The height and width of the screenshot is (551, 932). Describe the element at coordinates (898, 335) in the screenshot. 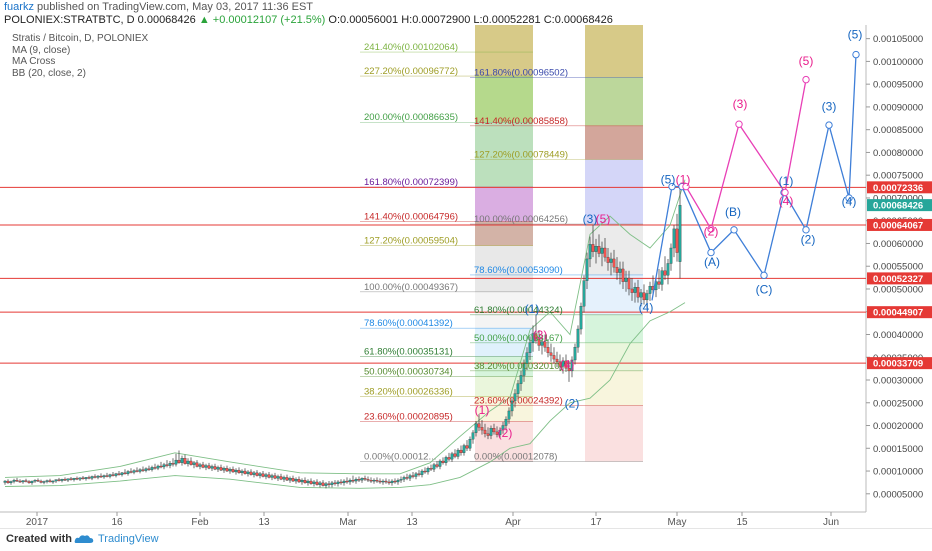

I see `y-tick-label: 0.00040000` at that location.